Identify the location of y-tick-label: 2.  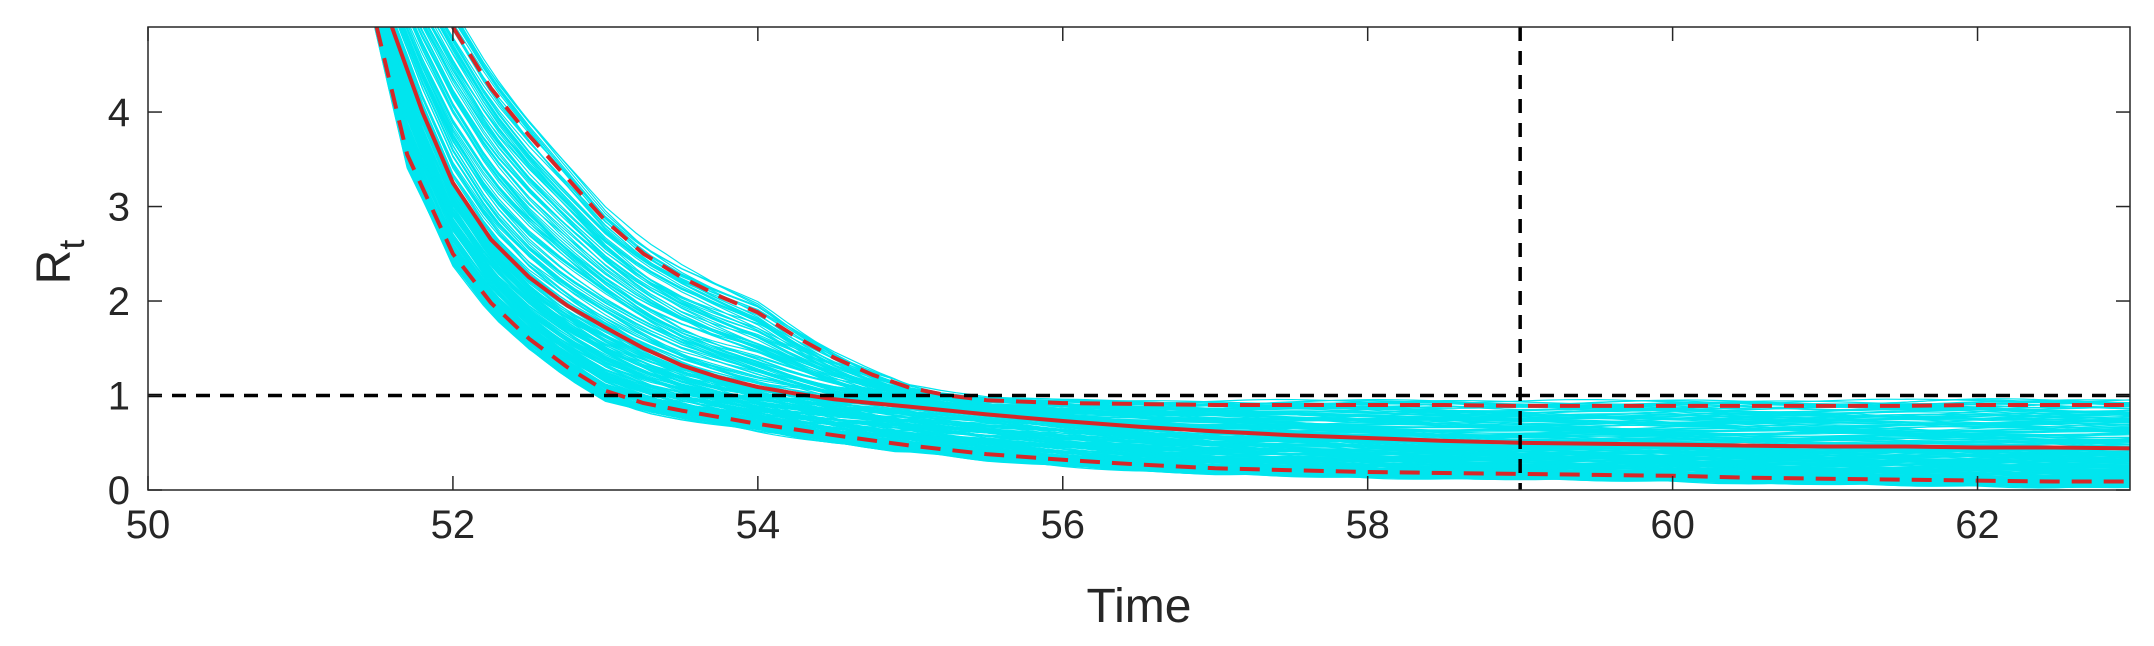
(119, 302).